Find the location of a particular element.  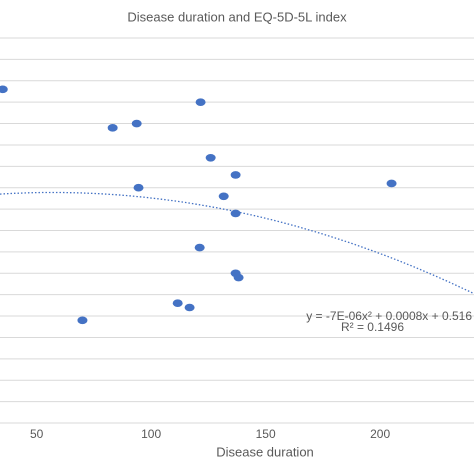

trendline-equation: y = -7E-06x² + 0.0008x + 0.516 is located at coordinates (389, 316).